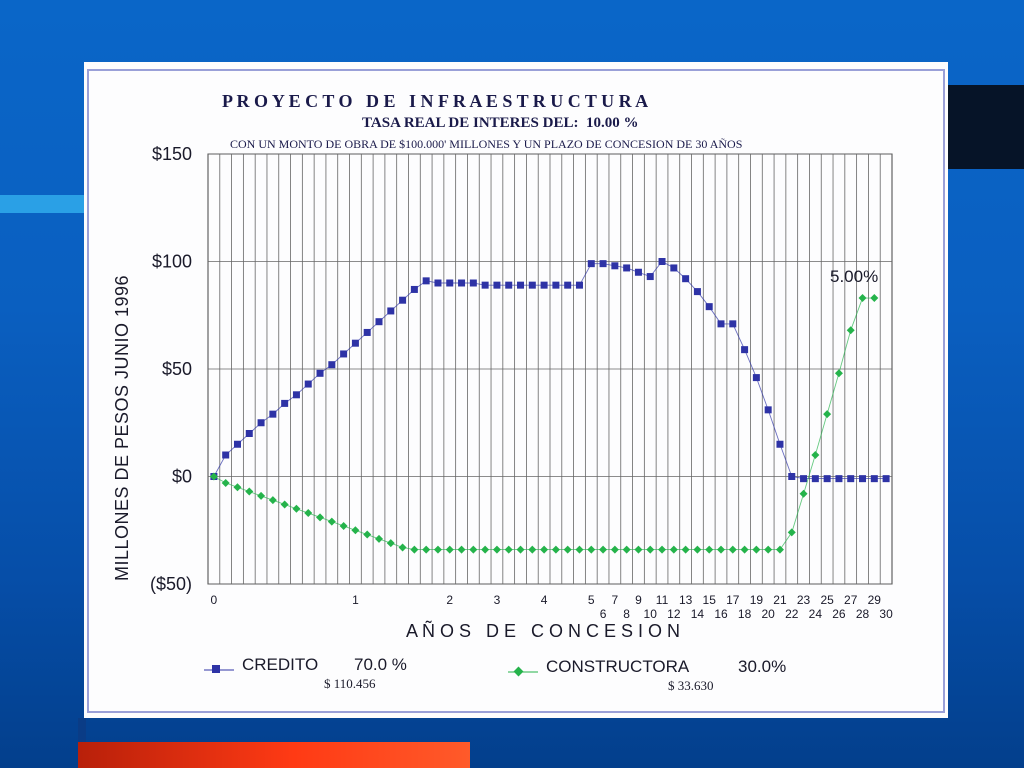 Image resolution: width=1024 pixels, height=768 pixels. I want to click on legend-credito-marker, so click(216, 669).